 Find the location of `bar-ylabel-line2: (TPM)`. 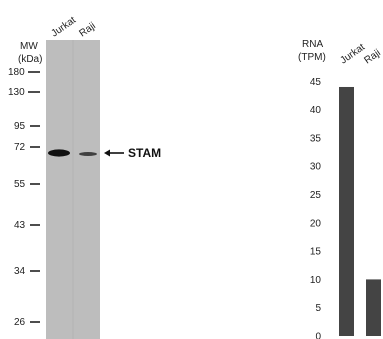

bar-ylabel-line2: (TPM) is located at coordinates (312, 57).